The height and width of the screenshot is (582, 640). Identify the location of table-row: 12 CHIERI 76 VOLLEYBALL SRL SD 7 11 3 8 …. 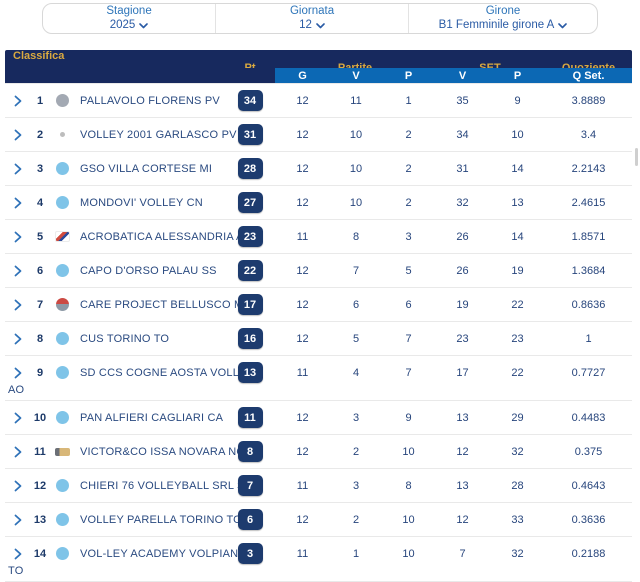
(318, 486).